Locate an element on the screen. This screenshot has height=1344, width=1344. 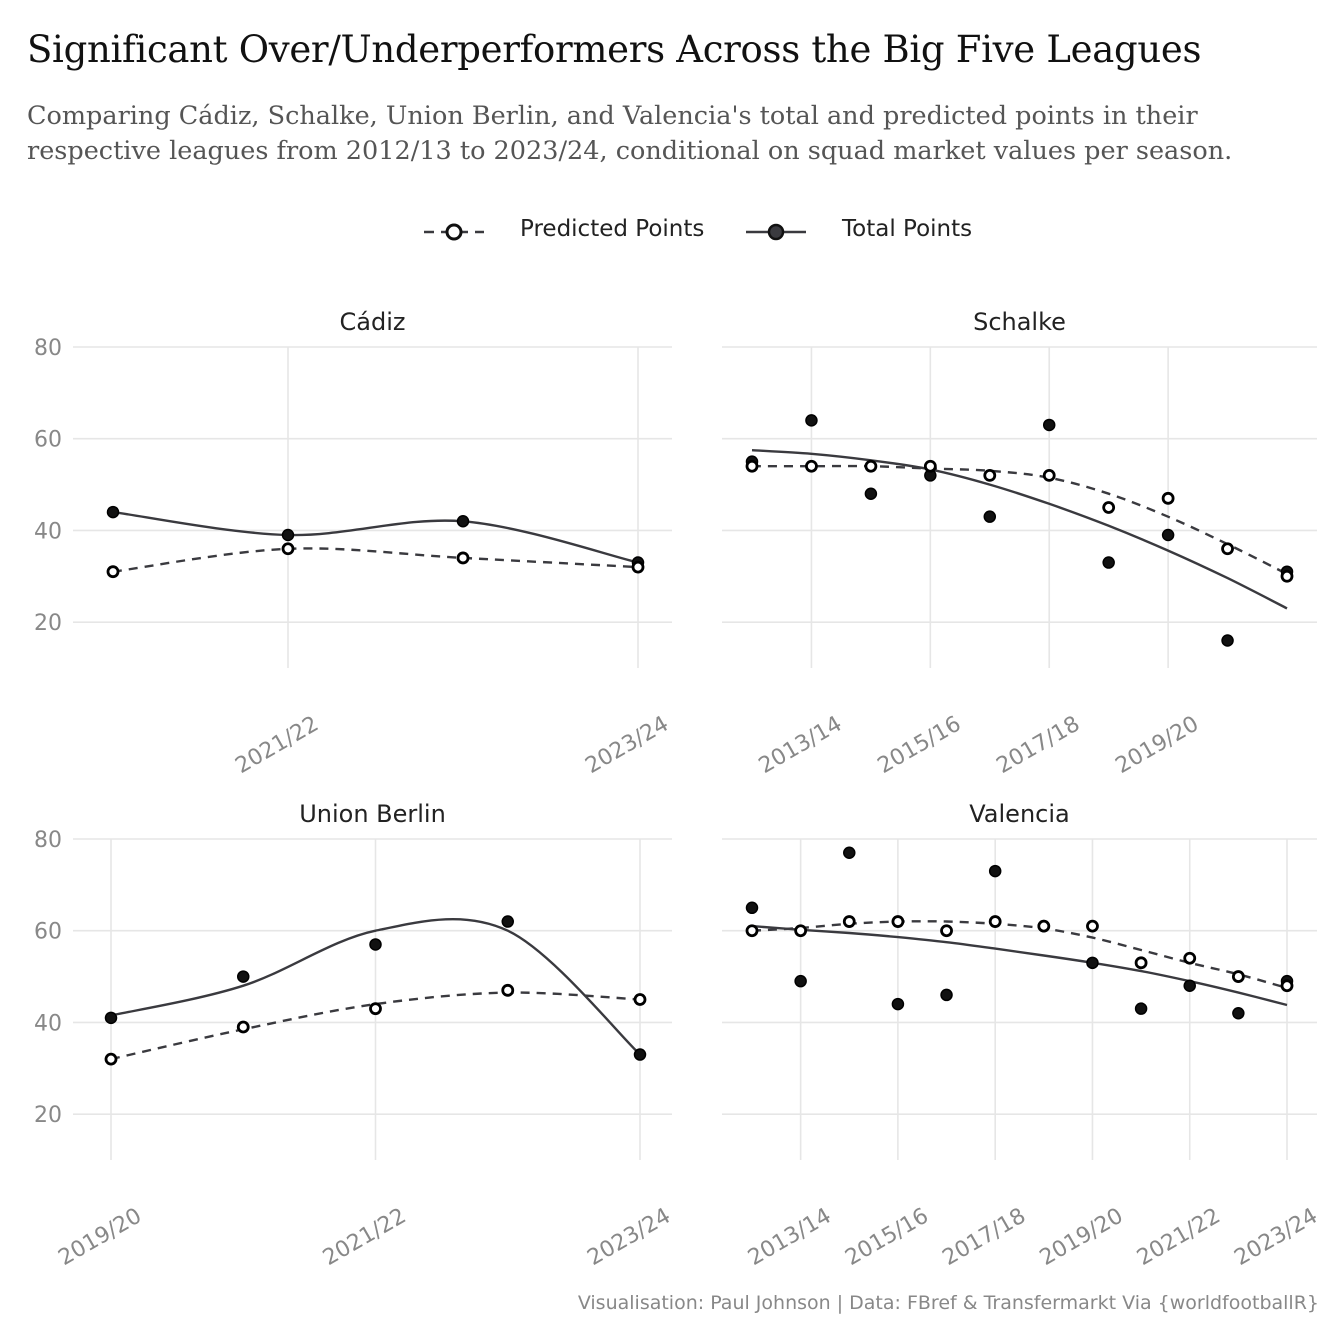
legend-predicted-label: Predicted Points is located at coordinates (612, 229).